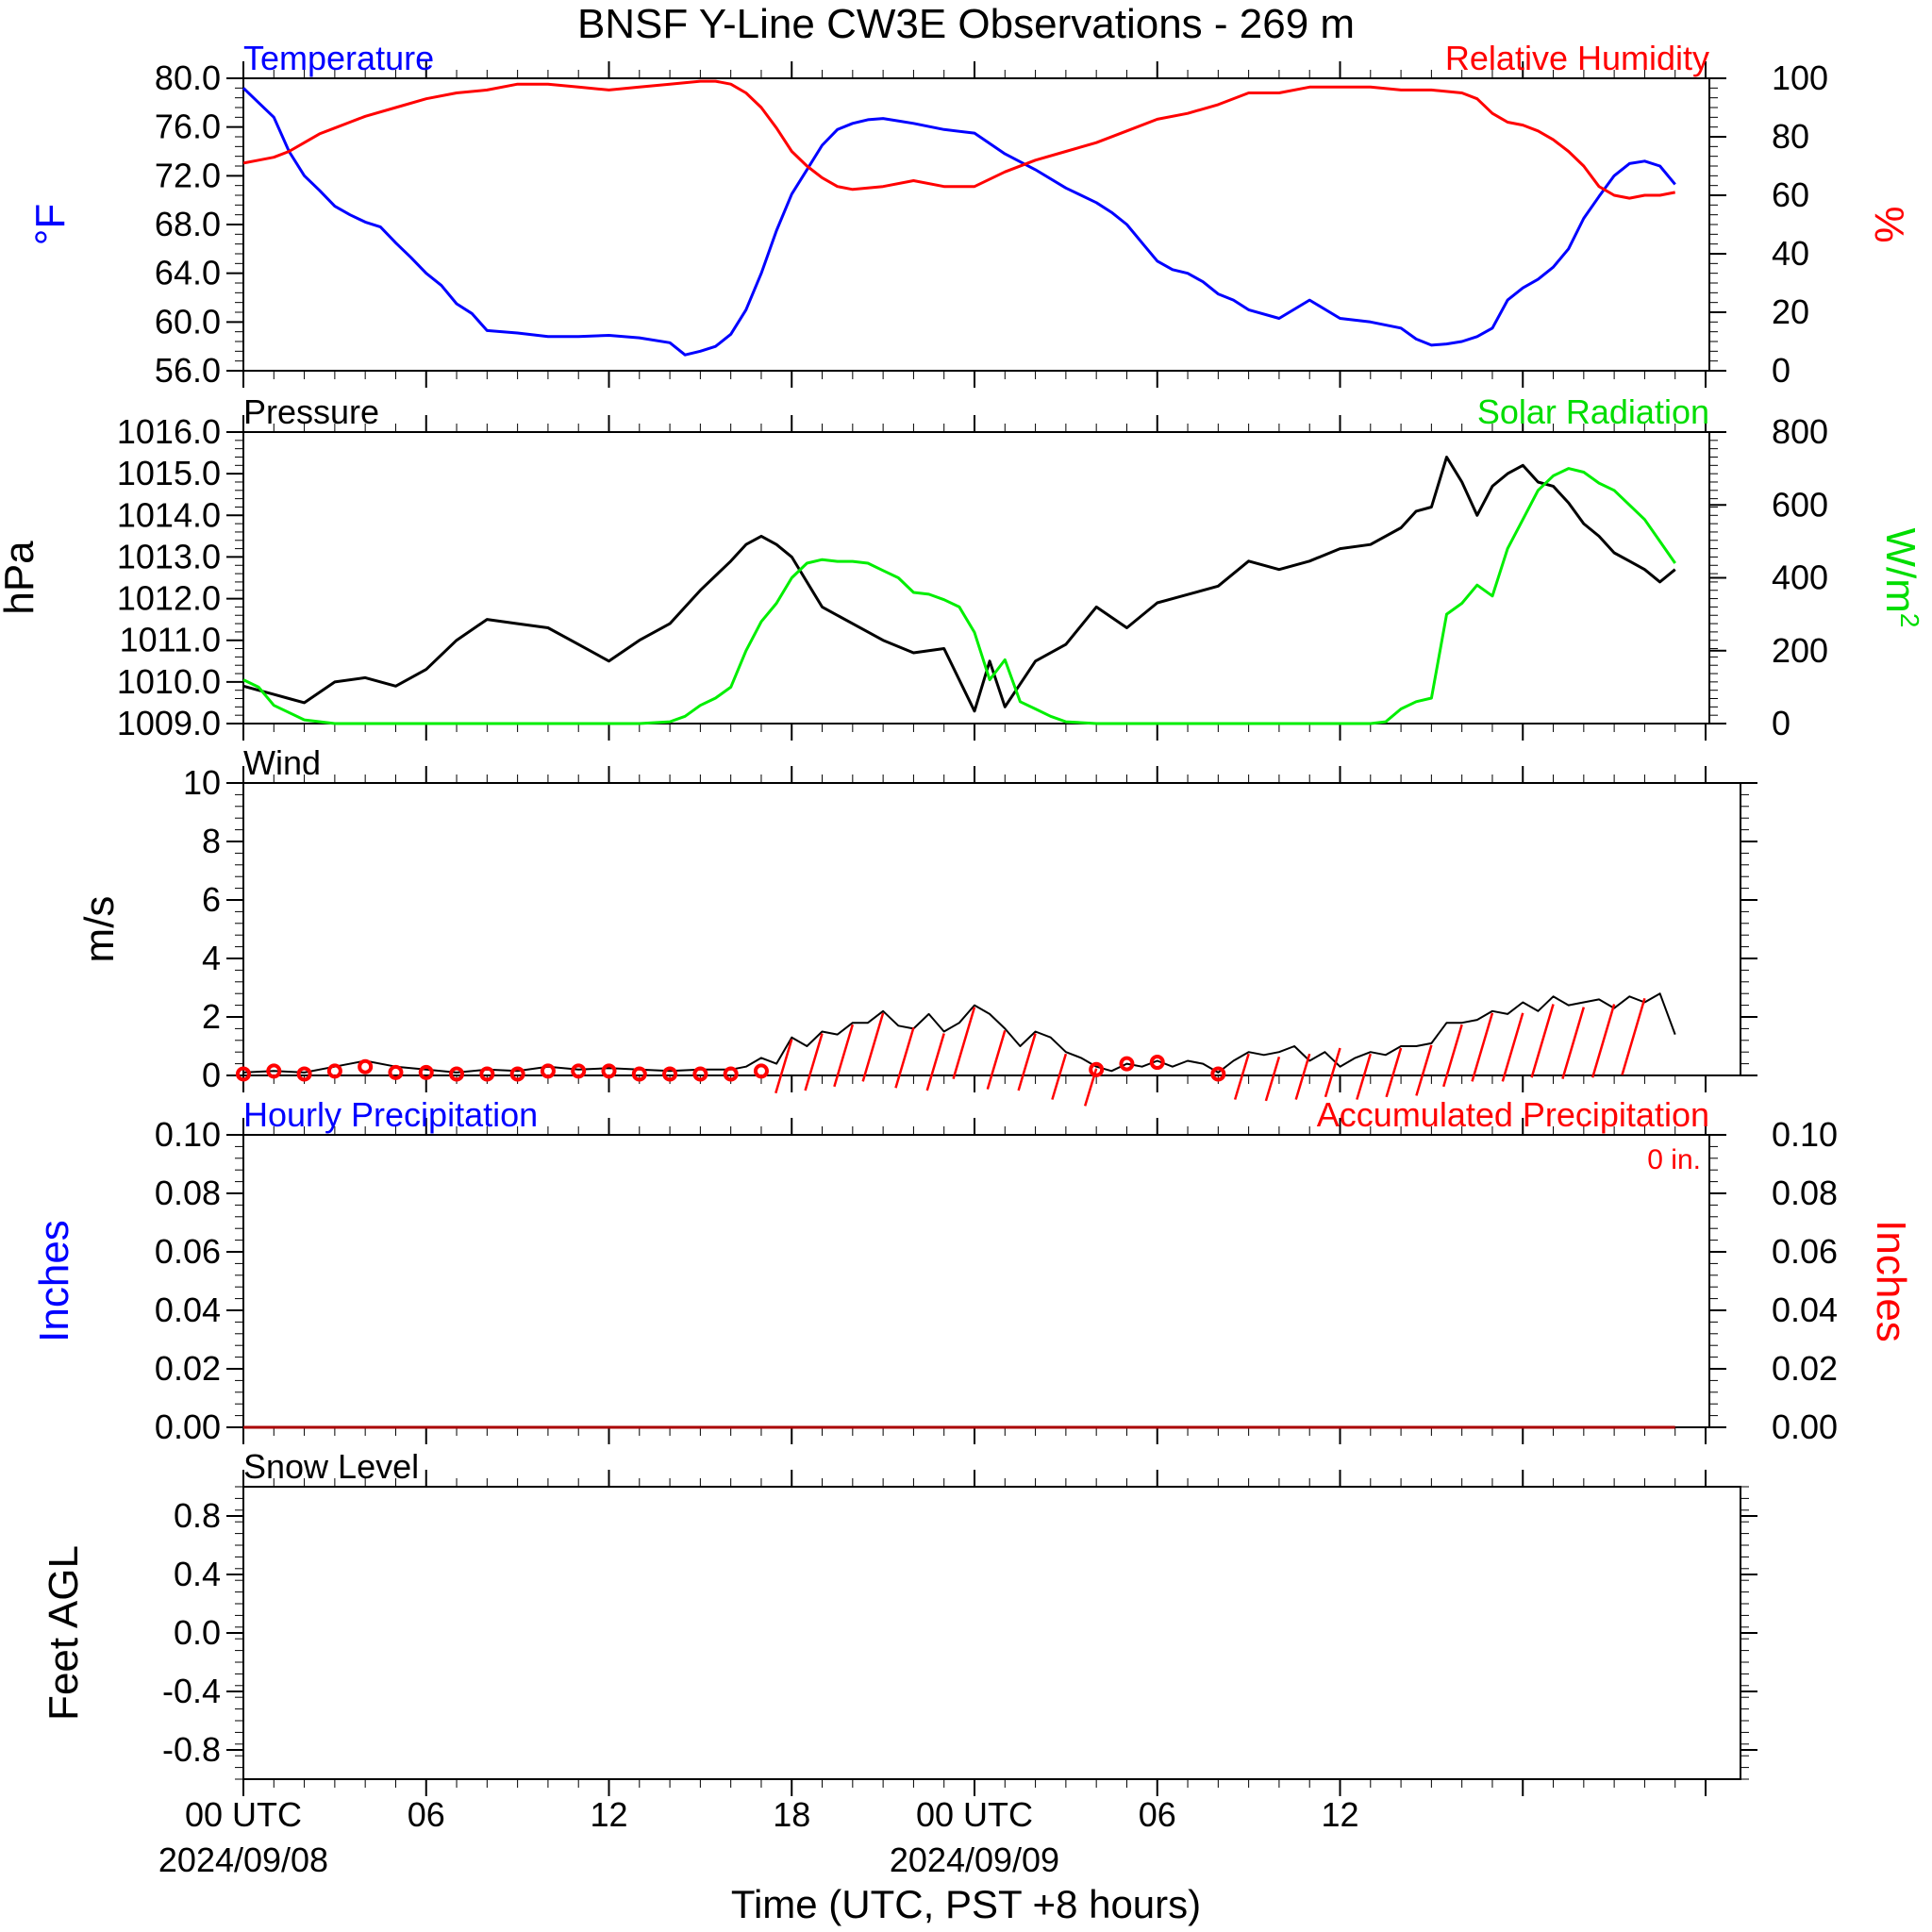 The width and height of the screenshot is (1932, 1932). Describe the element at coordinates (188, 224) in the screenshot. I see `y-tick-label: 68.0` at that location.